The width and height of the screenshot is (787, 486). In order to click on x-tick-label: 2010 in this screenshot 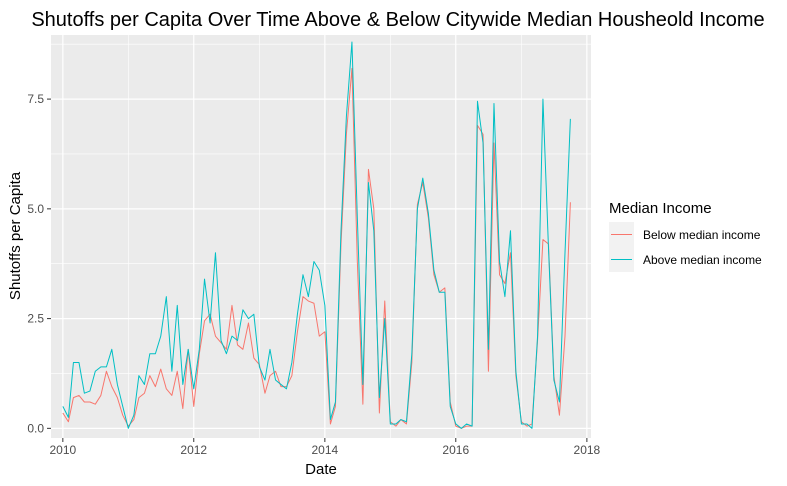, I will do `click(62, 450)`.